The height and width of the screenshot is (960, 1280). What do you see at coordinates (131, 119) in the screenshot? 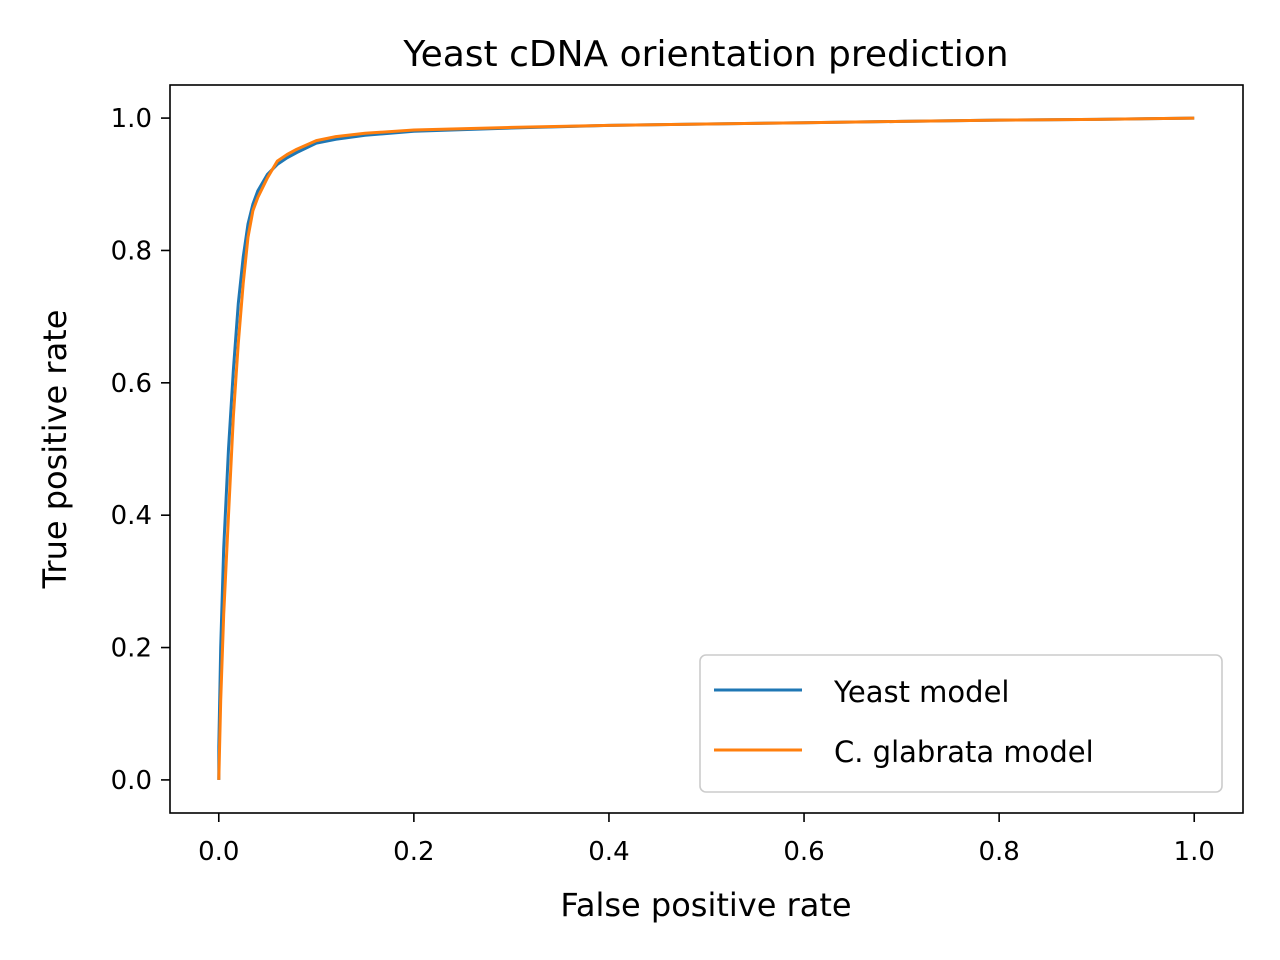
I see `y-tick-label: 1.0` at bounding box center [131, 119].